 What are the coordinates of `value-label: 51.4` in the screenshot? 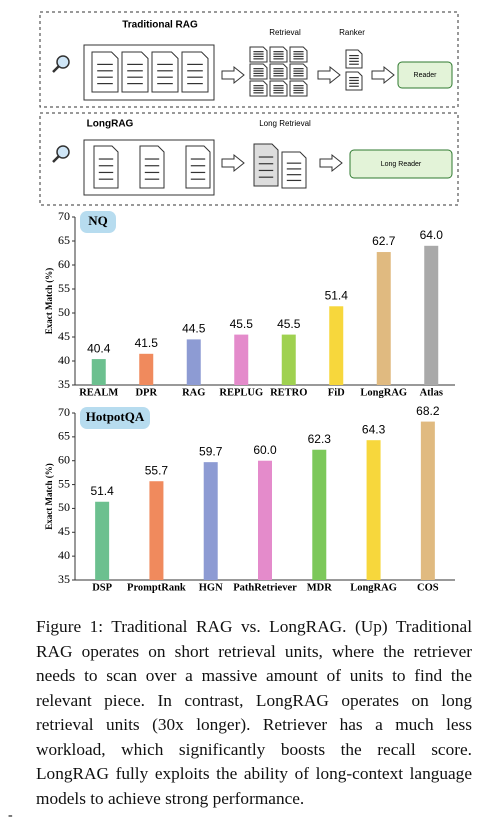 It's located at (337, 295).